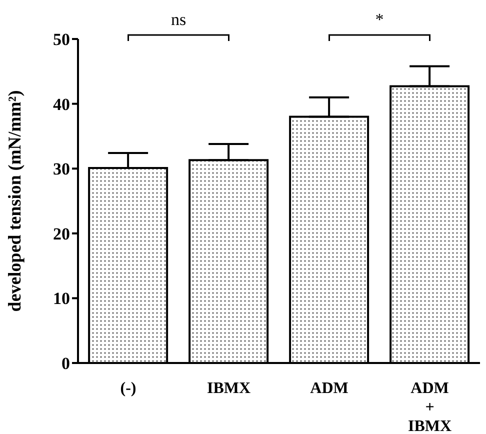 The height and width of the screenshot is (434, 486). I want to click on y-axis-title: developed tension (mN/mm²), so click(14, 201).